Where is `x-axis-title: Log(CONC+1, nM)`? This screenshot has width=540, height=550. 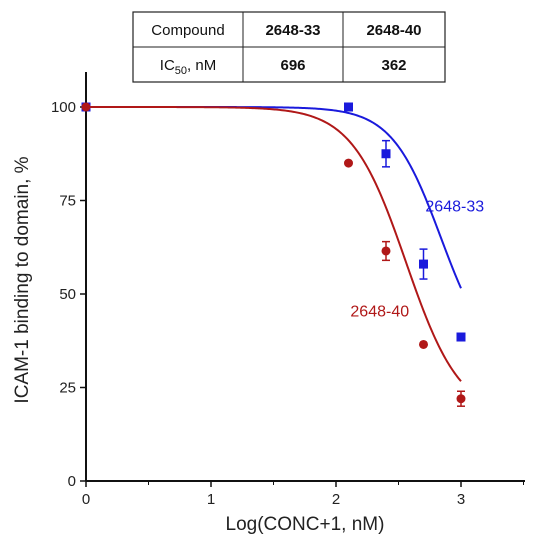
x-axis-title: Log(CONC+1, nM) is located at coordinates (305, 524).